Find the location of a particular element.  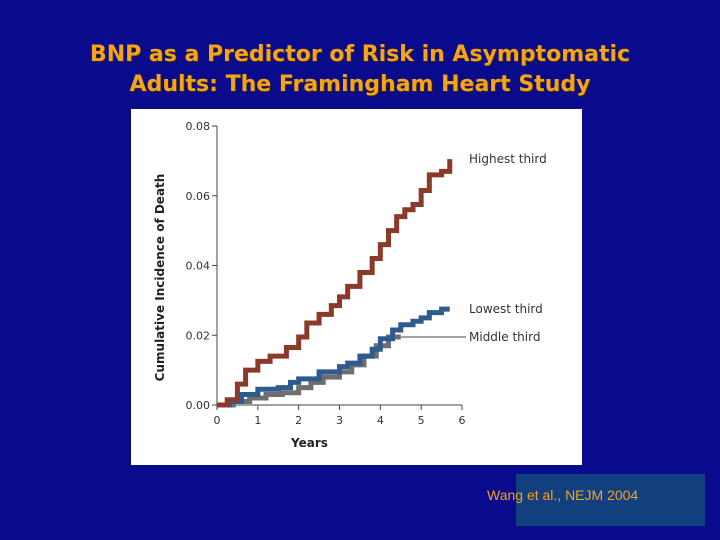

label-middle-third: Middle third is located at coordinates (504, 337).